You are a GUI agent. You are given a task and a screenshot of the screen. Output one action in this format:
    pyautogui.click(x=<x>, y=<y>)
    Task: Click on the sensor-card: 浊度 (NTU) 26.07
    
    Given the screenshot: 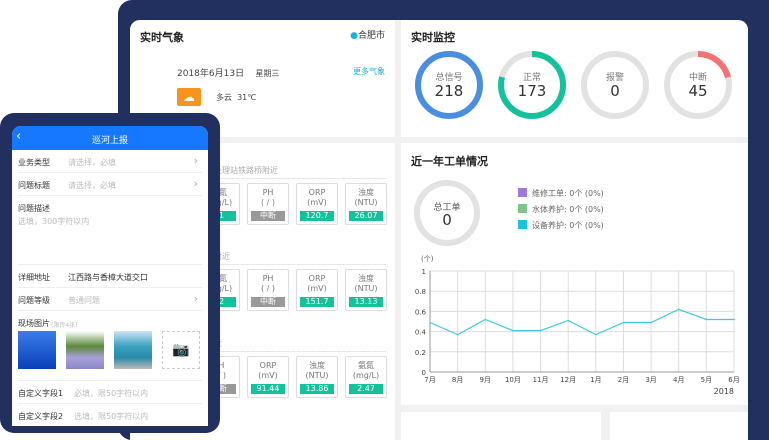 What is the action you would take?
    pyautogui.click(x=366, y=204)
    